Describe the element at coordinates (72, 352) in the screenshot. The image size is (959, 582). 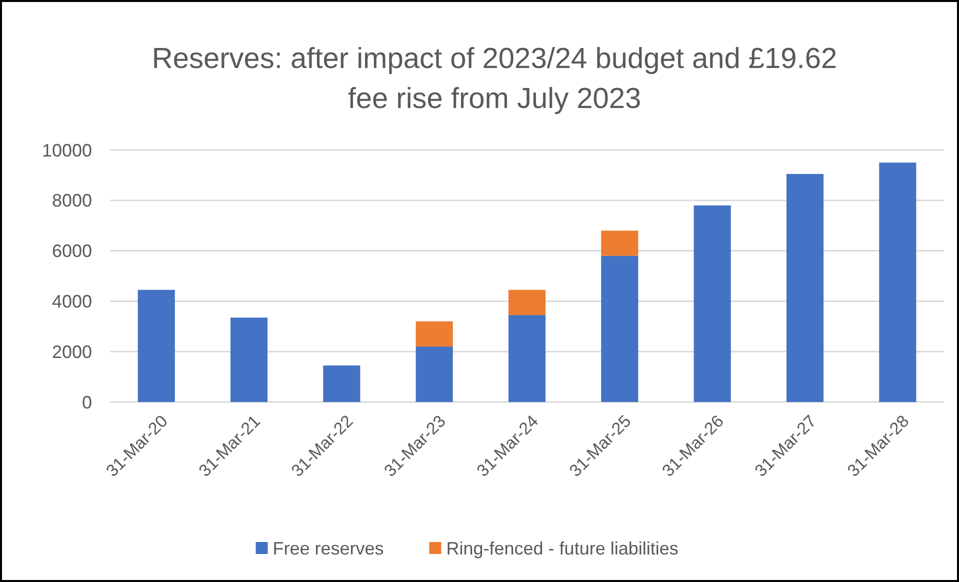
I see `y-tick-label: 2000` at that location.